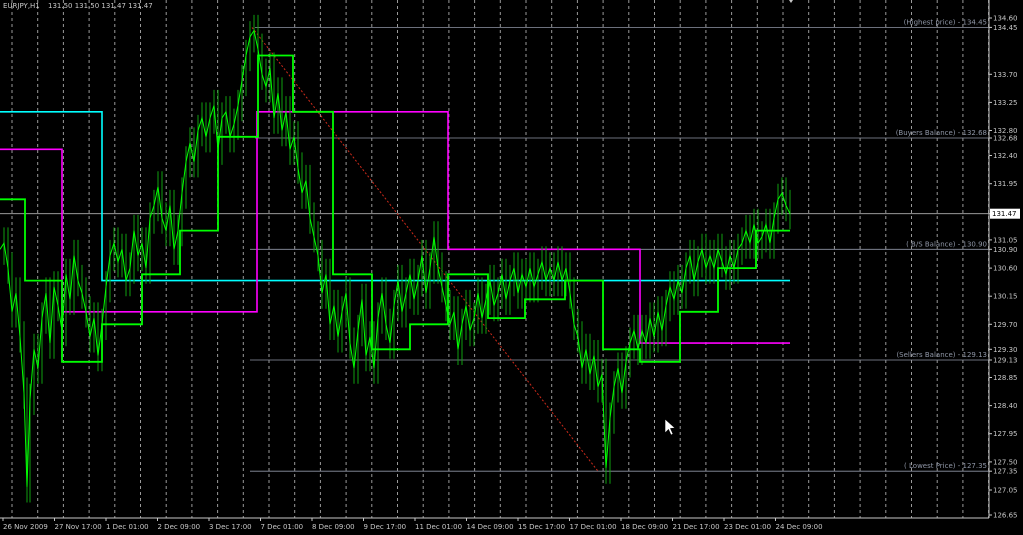  I want to click on price-tick-label: 130.90, so click(1005, 250).